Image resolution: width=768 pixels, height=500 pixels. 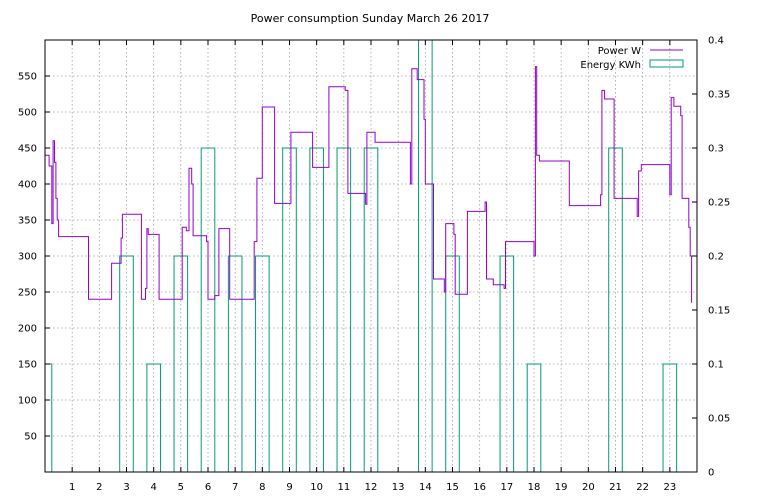 I want to click on x-tick-label: 11, so click(x=343, y=487).